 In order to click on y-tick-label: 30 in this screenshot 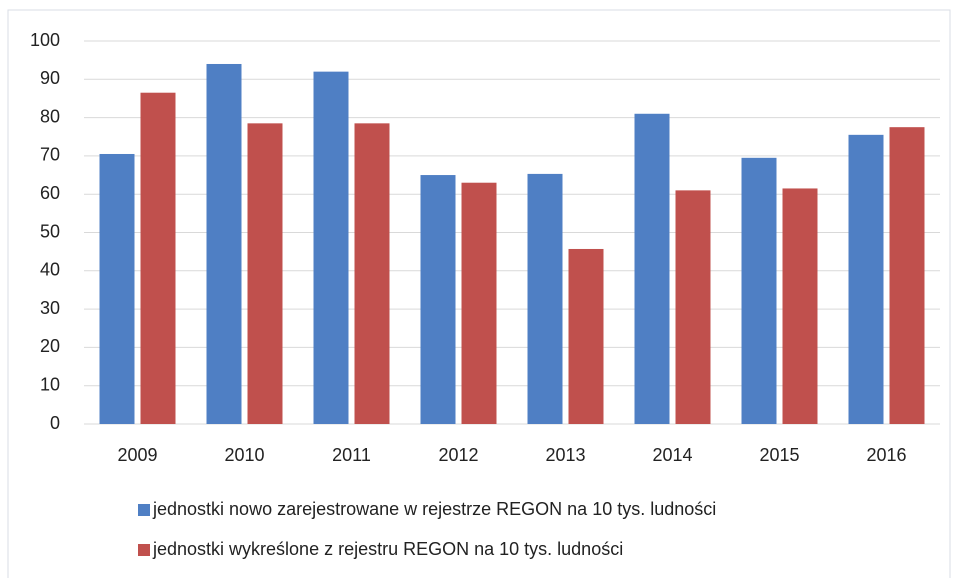, I will do `click(50, 308)`.